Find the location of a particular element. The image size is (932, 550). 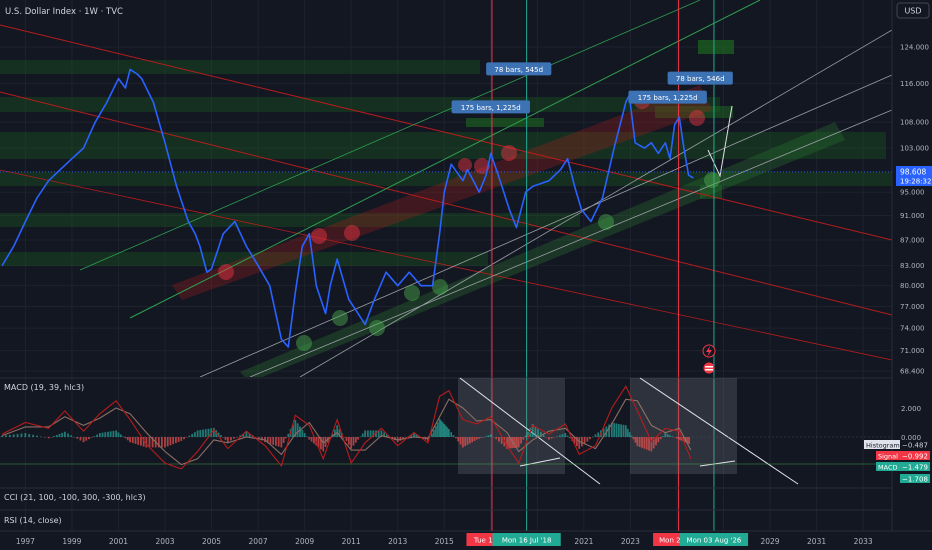

price-tick-label: 77.000 is located at coordinates (912, 307).